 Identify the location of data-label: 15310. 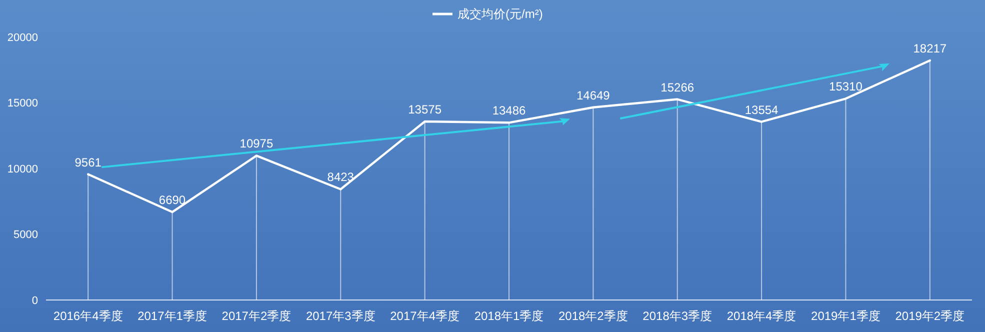
(846, 87).